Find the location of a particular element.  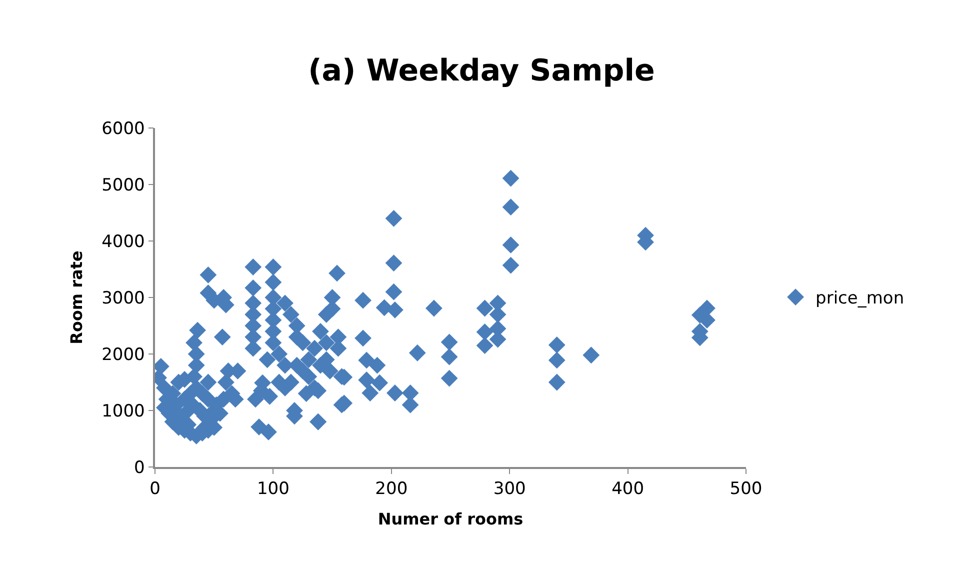

y-tick-label: 6000 is located at coordinates (123, 128).